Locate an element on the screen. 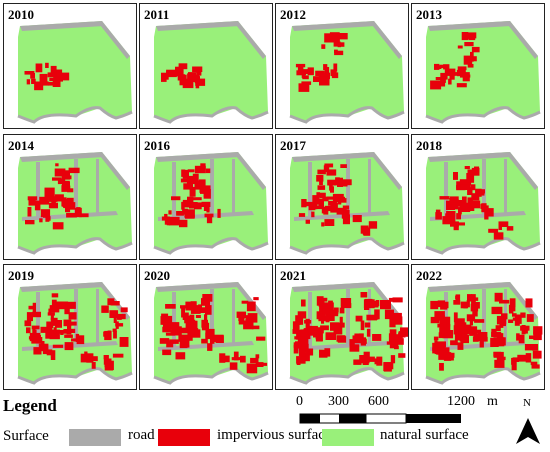  scale-tick-300: 300 is located at coordinates (338, 401).